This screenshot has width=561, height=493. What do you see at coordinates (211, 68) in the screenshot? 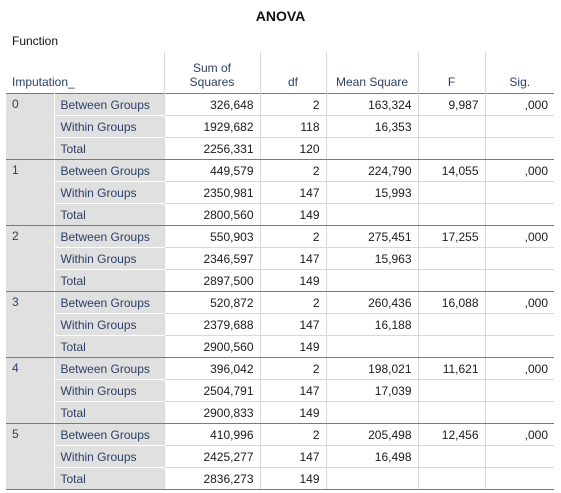
I see `sum-of-squares-header-line1: Sum of` at bounding box center [211, 68].